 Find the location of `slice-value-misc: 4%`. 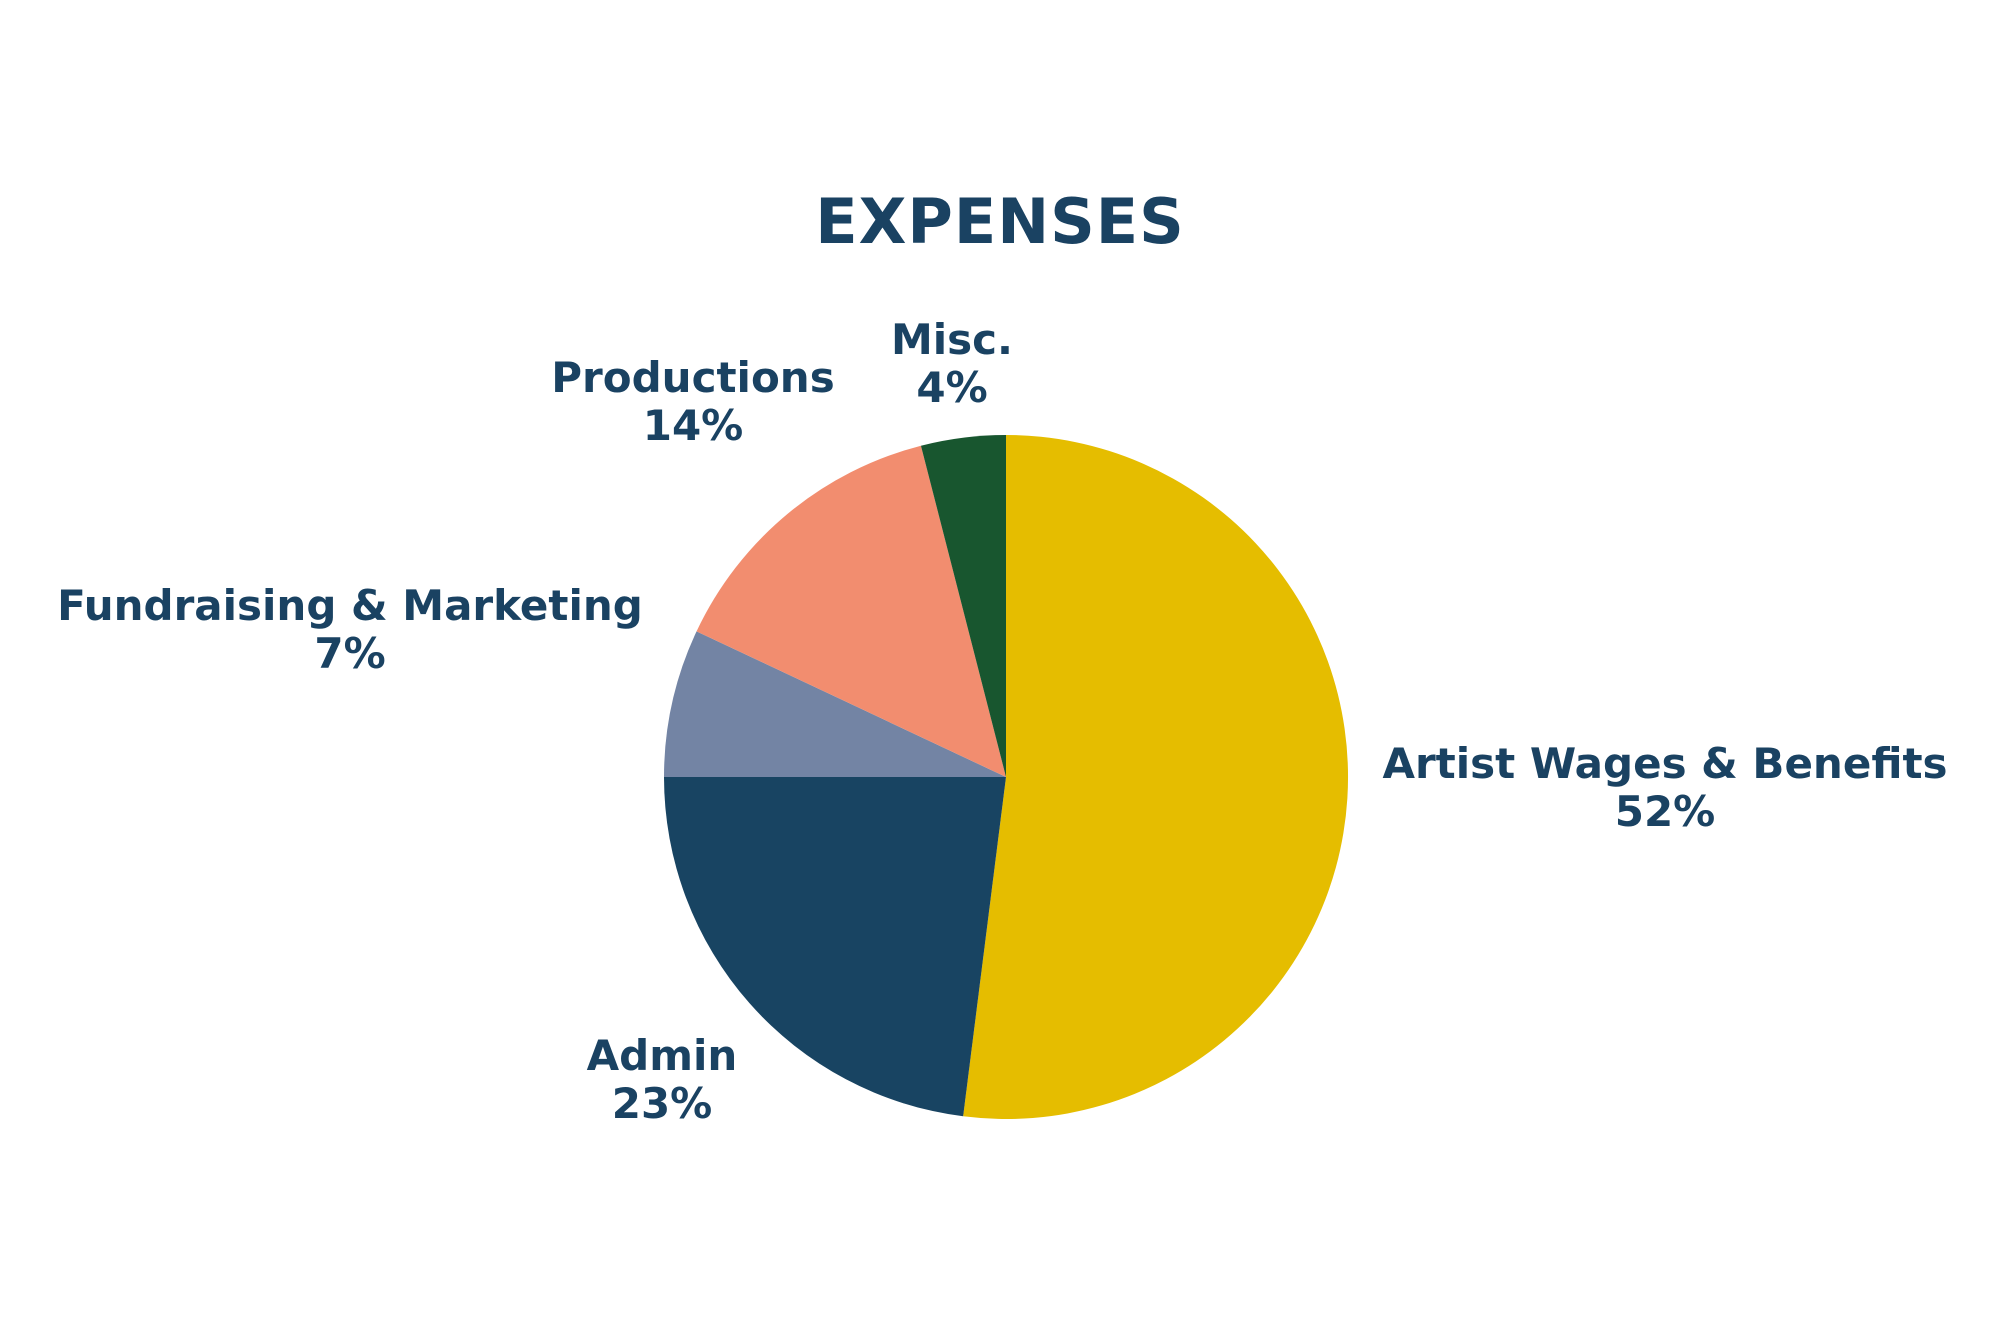

slice-value-misc: 4% is located at coordinates (951, 387).